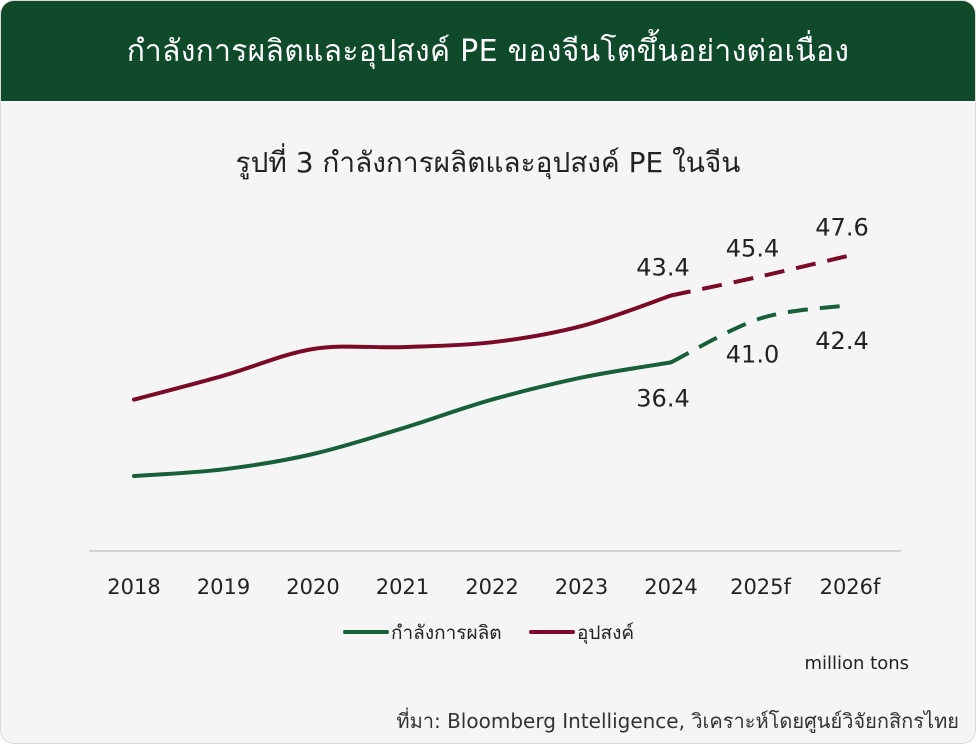  What do you see at coordinates (752, 248) in the screenshot?
I see `data-label: 45.4` at bounding box center [752, 248].